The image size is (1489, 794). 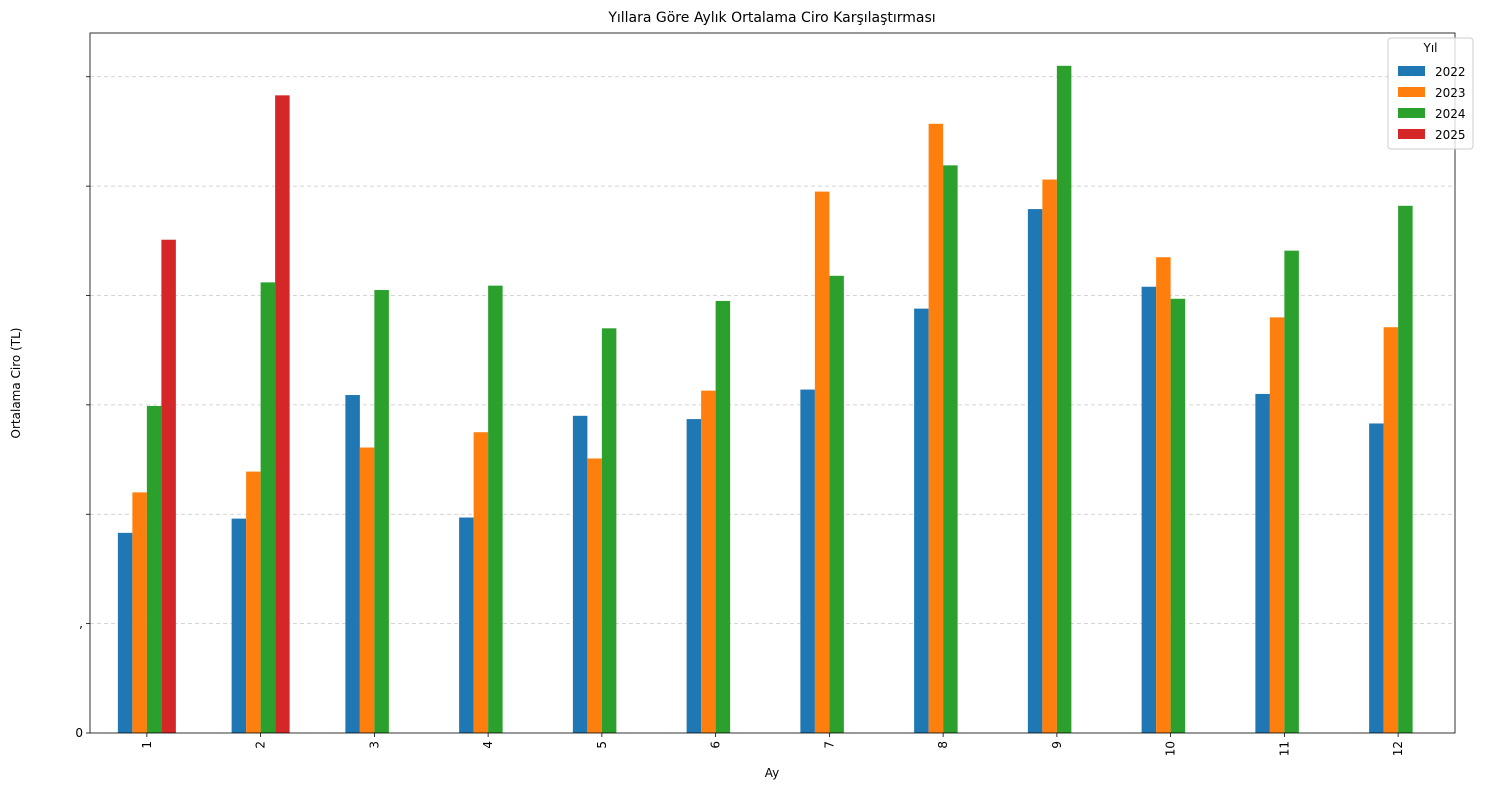 I want to click on legend-label-2023: 2023, so click(x=1450, y=93).